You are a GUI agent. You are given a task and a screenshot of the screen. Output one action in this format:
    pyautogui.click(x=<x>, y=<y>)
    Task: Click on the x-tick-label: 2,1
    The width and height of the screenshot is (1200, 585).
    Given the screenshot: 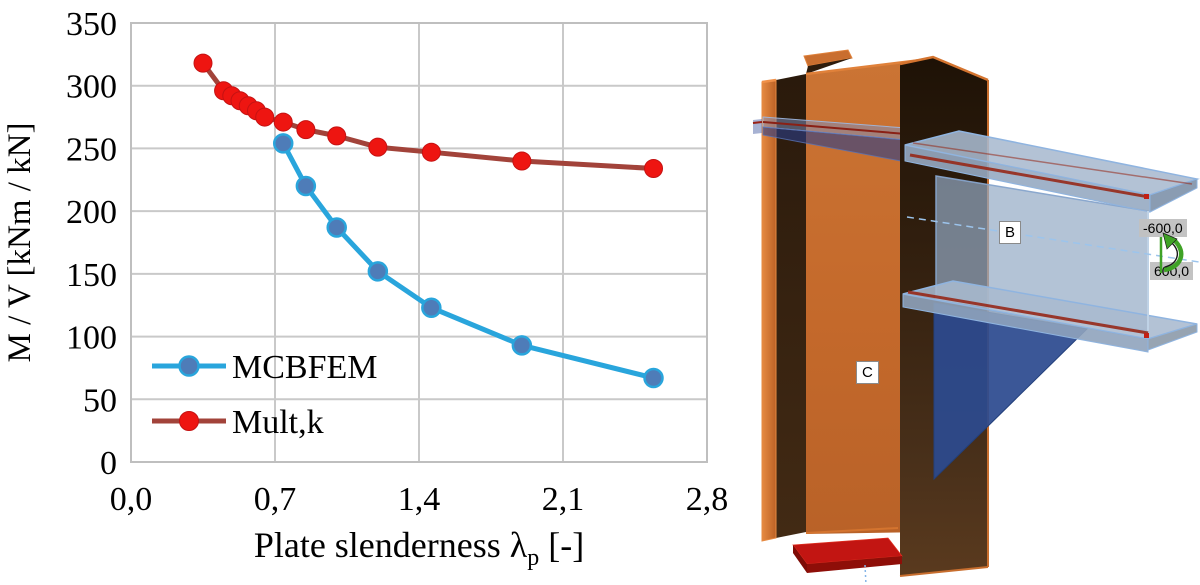 What is the action you would take?
    pyautogui.click(x=563, y=499)
    